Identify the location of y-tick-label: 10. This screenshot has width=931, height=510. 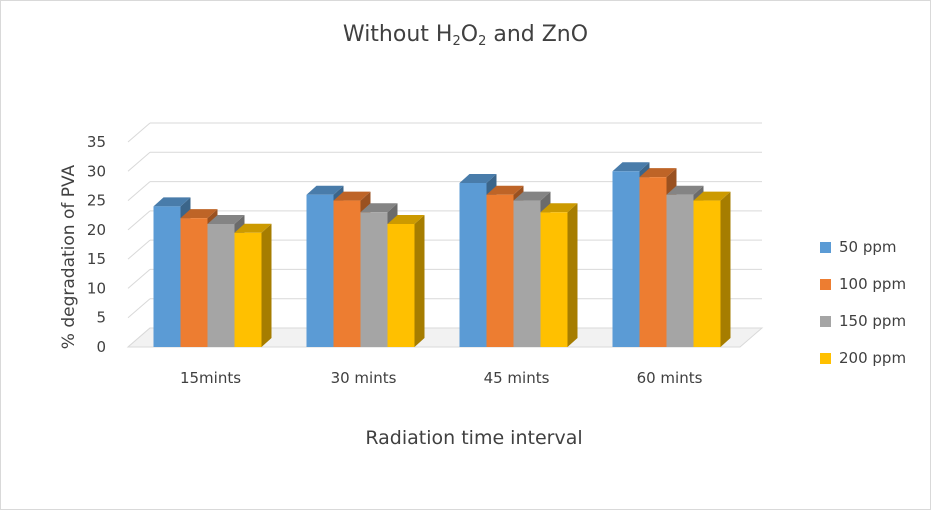
(96, 288).